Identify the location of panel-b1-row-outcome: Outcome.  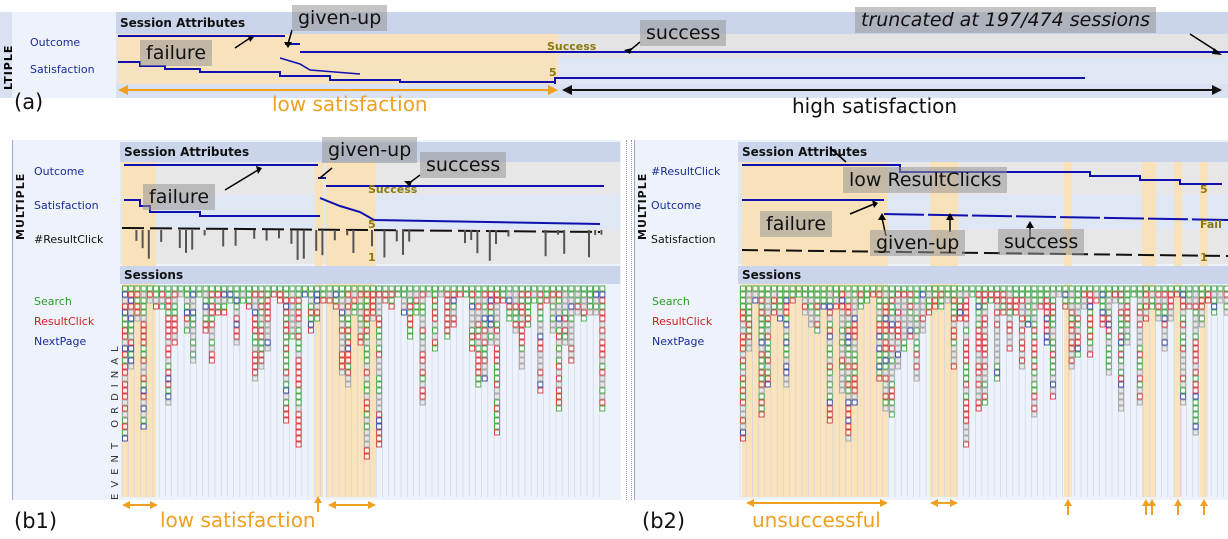
(59, 171).